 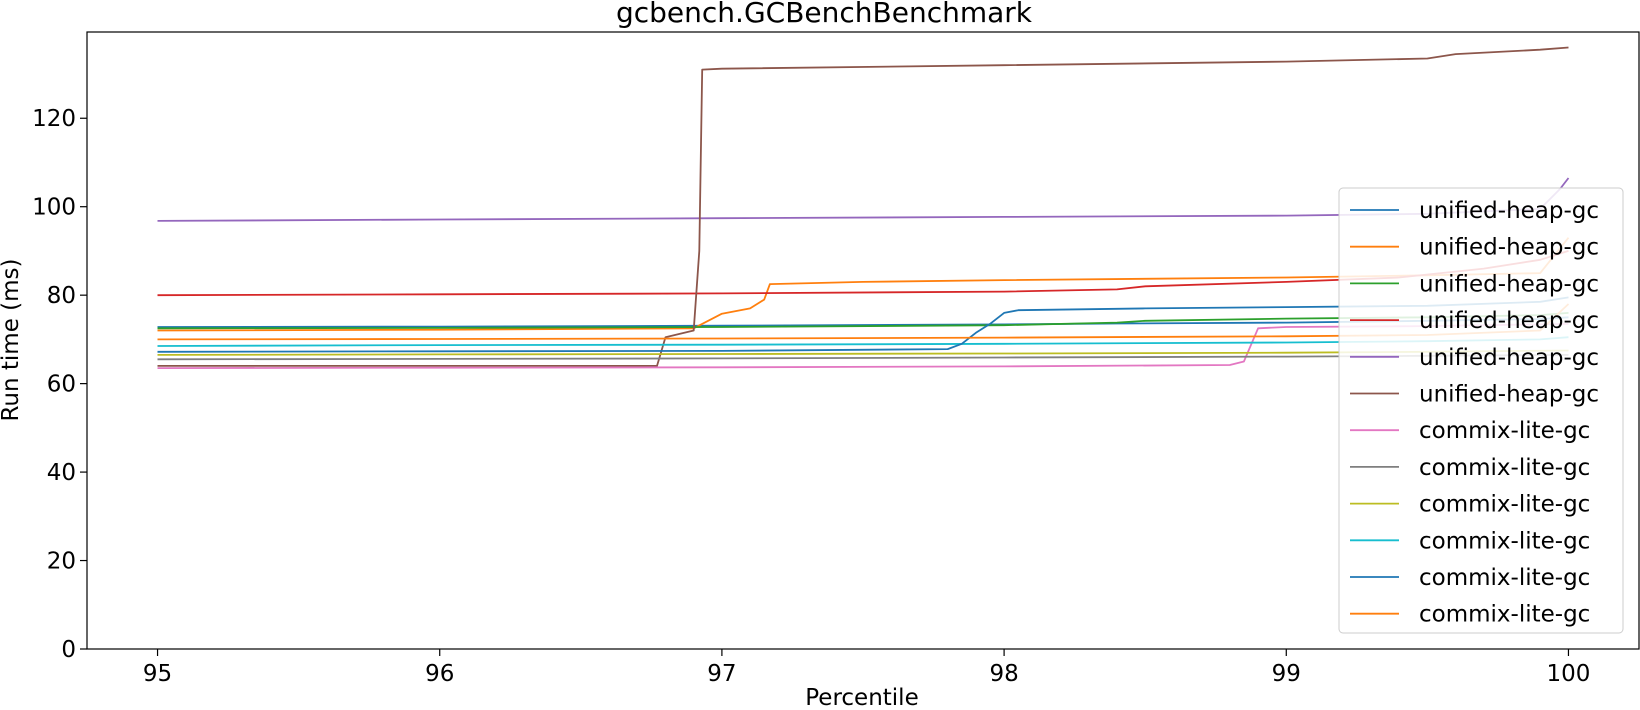 I want to click on y-tick-label: 80, so click(x=61, y=296).